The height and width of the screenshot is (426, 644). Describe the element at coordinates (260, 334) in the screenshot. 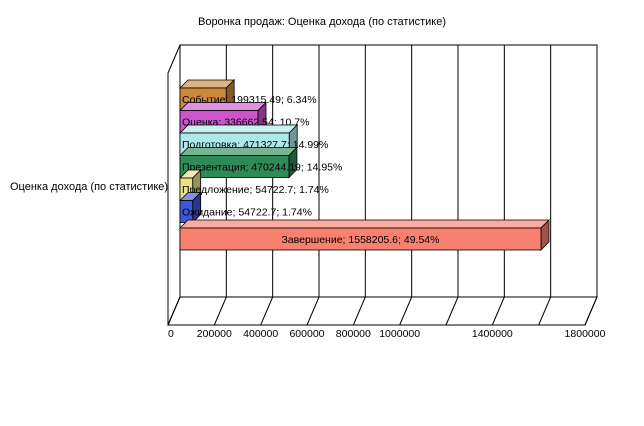

I see `tick-label: 400000` at that location.